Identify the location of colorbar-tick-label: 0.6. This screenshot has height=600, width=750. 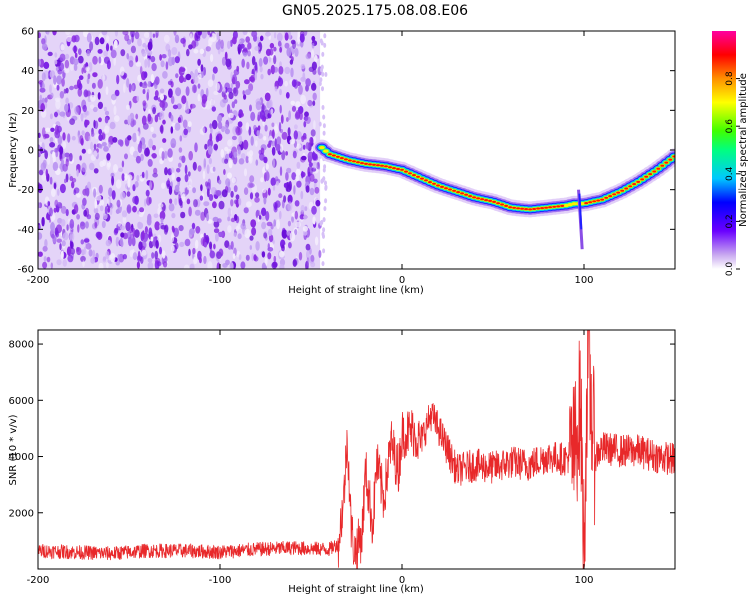
(730, 126).